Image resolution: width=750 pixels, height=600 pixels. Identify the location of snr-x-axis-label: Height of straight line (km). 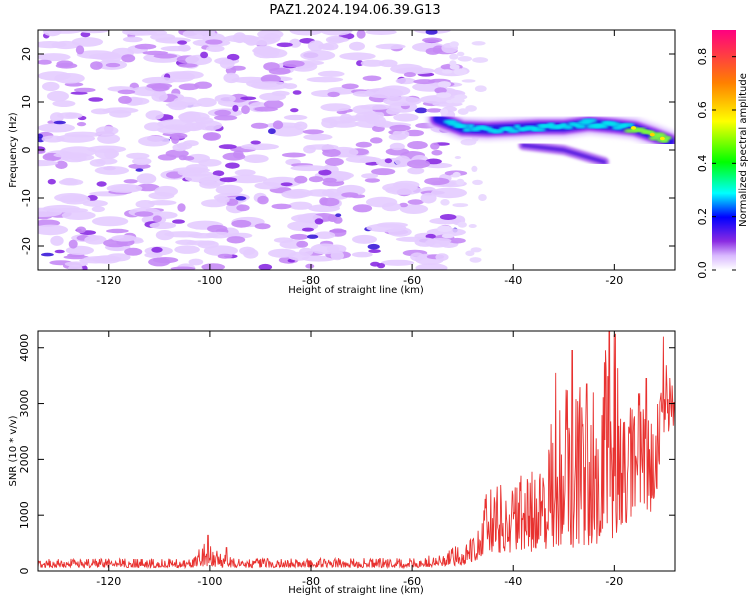
(356, 590).